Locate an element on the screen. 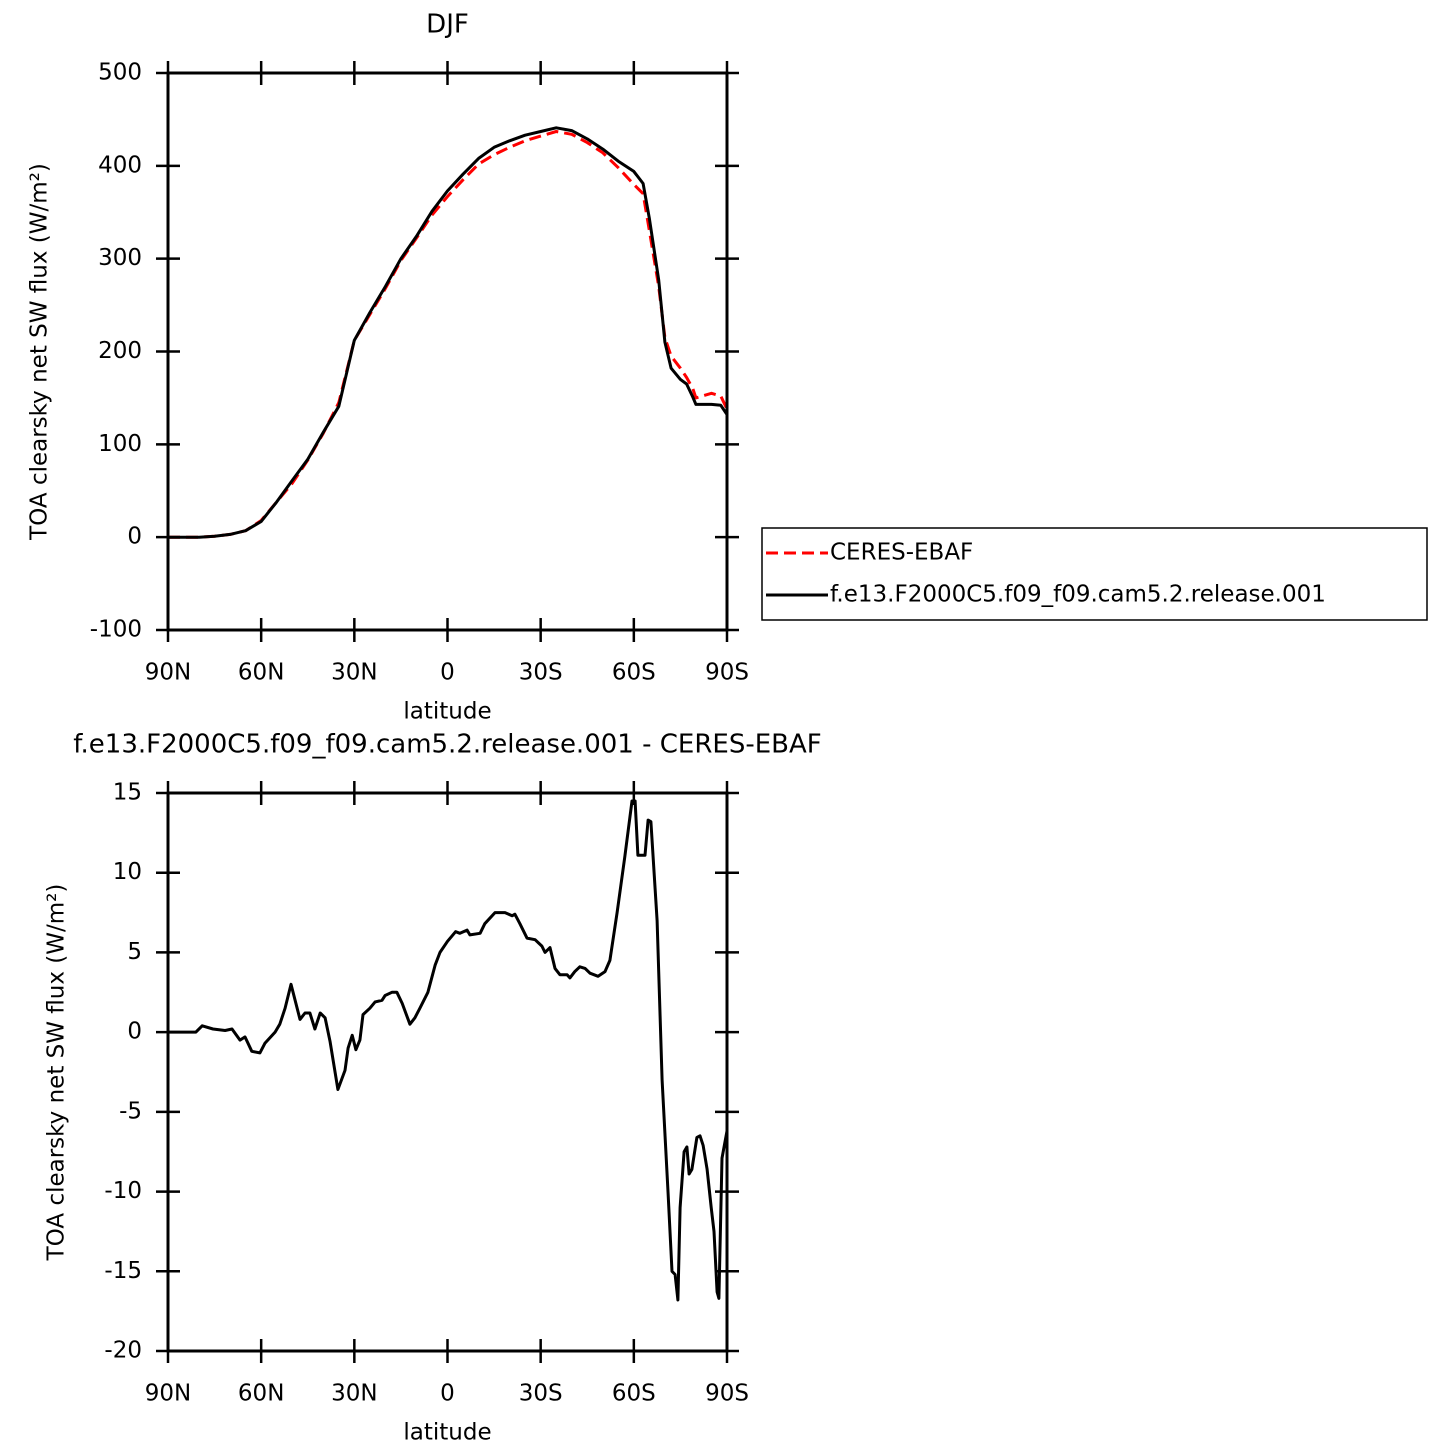 The width and height of the screenshot is (1452, 1452). y-tick-label: -100 is located at coordinates (116, 630).